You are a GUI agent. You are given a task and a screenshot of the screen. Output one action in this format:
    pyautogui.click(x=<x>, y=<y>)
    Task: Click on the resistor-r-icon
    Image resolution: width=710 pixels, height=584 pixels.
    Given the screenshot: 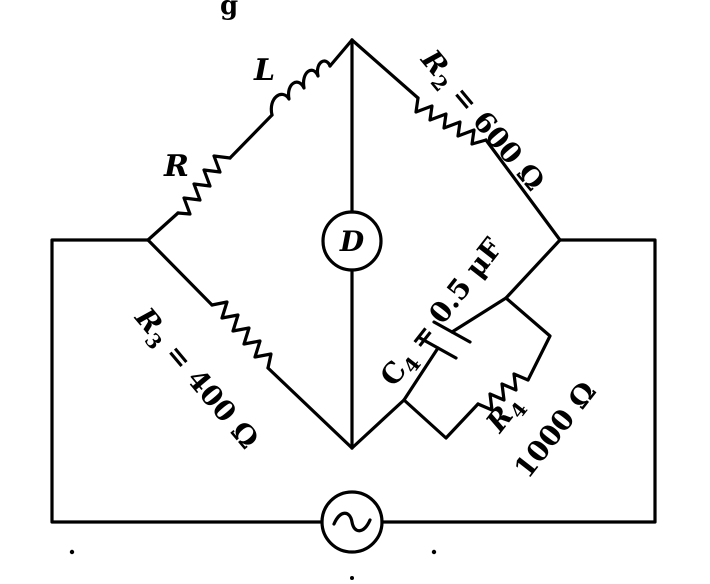 What is the action you would take?
    pyautogui.click(x=204, y=185)
    